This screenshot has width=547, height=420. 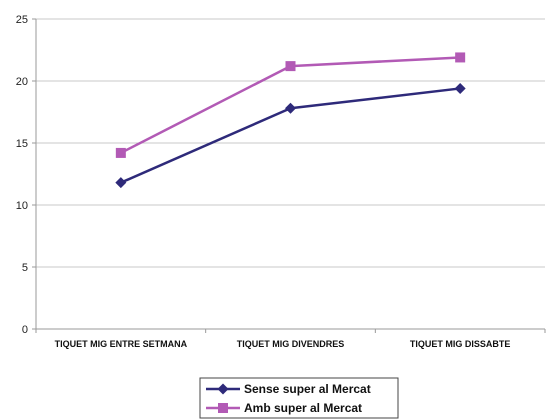 I want to click on series-line, so click(x=290, y=135).